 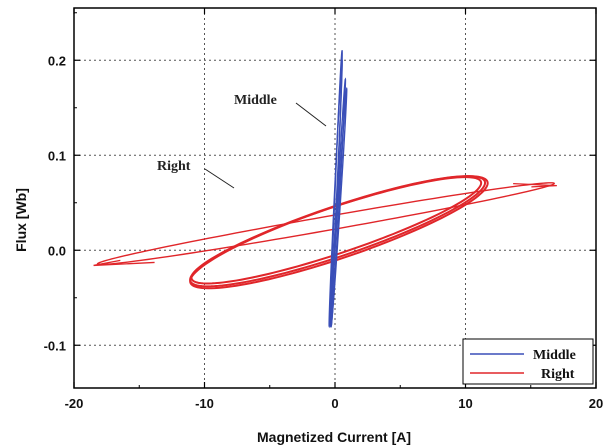 I want to click on series-right-tip-right, so click(x=535, y=185).